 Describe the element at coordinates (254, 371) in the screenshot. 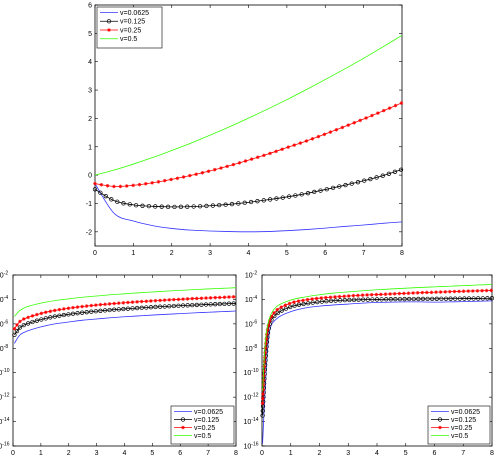

I see `tick-exponent: -10` at that location.